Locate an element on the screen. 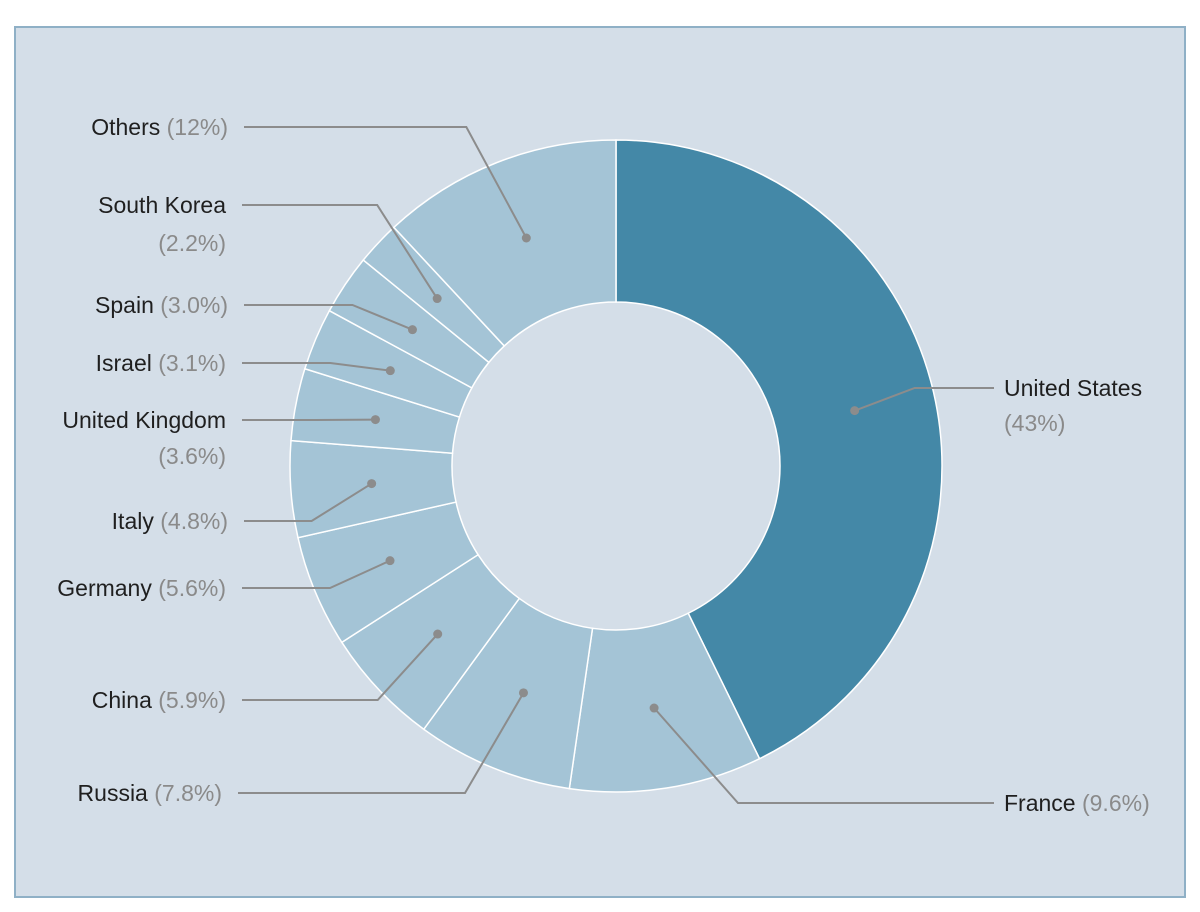  value-label-united-kingdom: (3.6%) is located at coordinates (192, 456).